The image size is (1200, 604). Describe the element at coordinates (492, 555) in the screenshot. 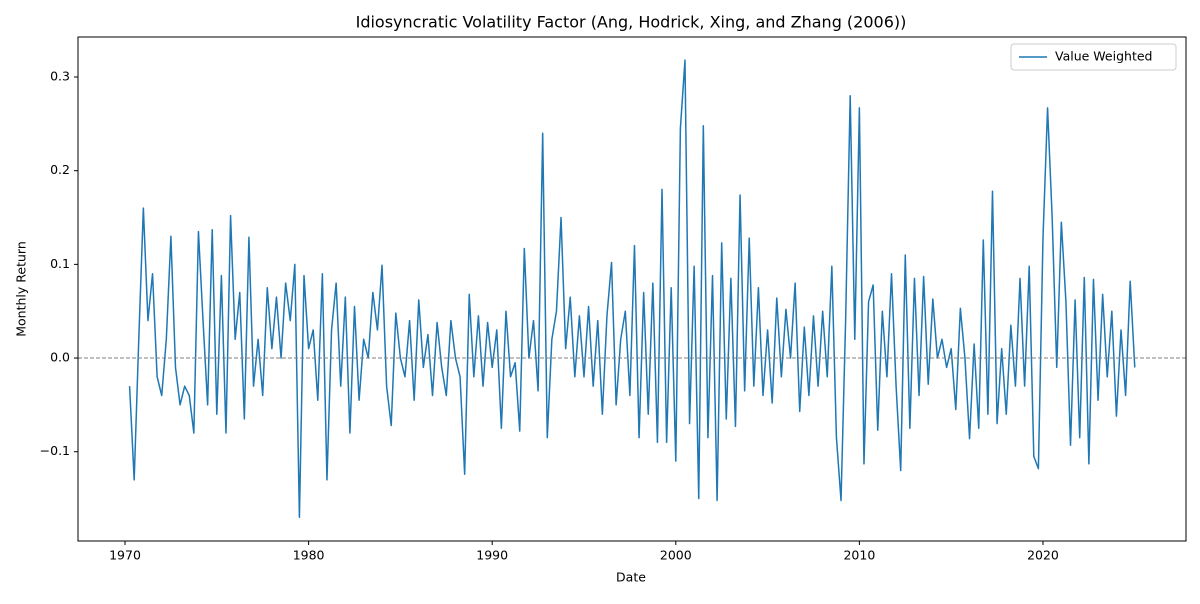

I see `x-tick-label: 1990` at that location.